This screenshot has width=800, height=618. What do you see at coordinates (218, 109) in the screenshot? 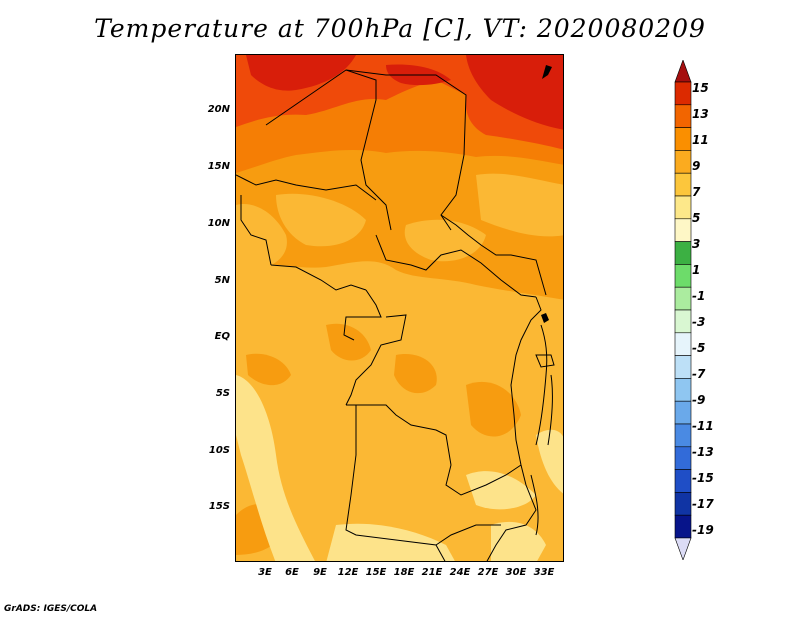
I see `lat-label-20n: 20N` at bounding box center [218, 109].